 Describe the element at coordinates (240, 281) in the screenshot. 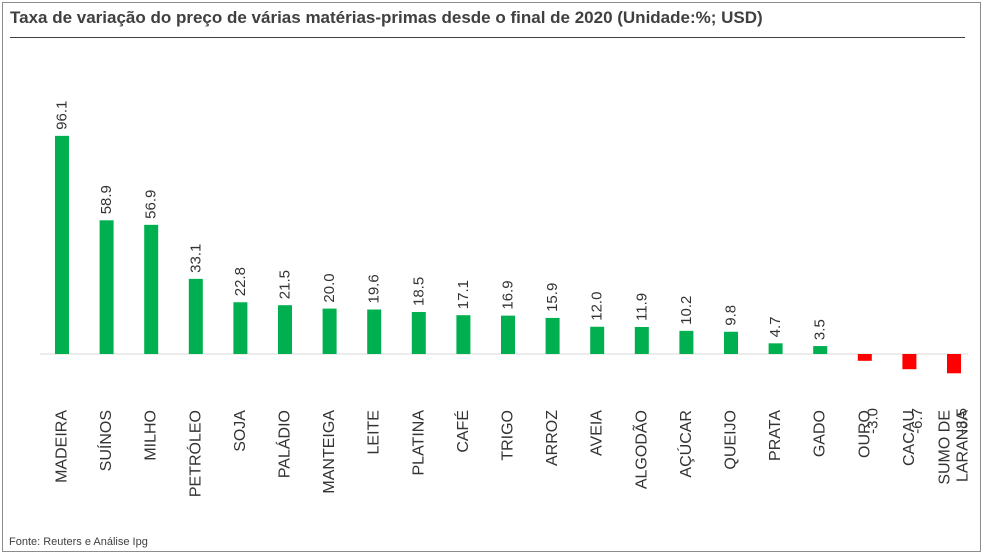

I see `value-label: 22.8` at that location.